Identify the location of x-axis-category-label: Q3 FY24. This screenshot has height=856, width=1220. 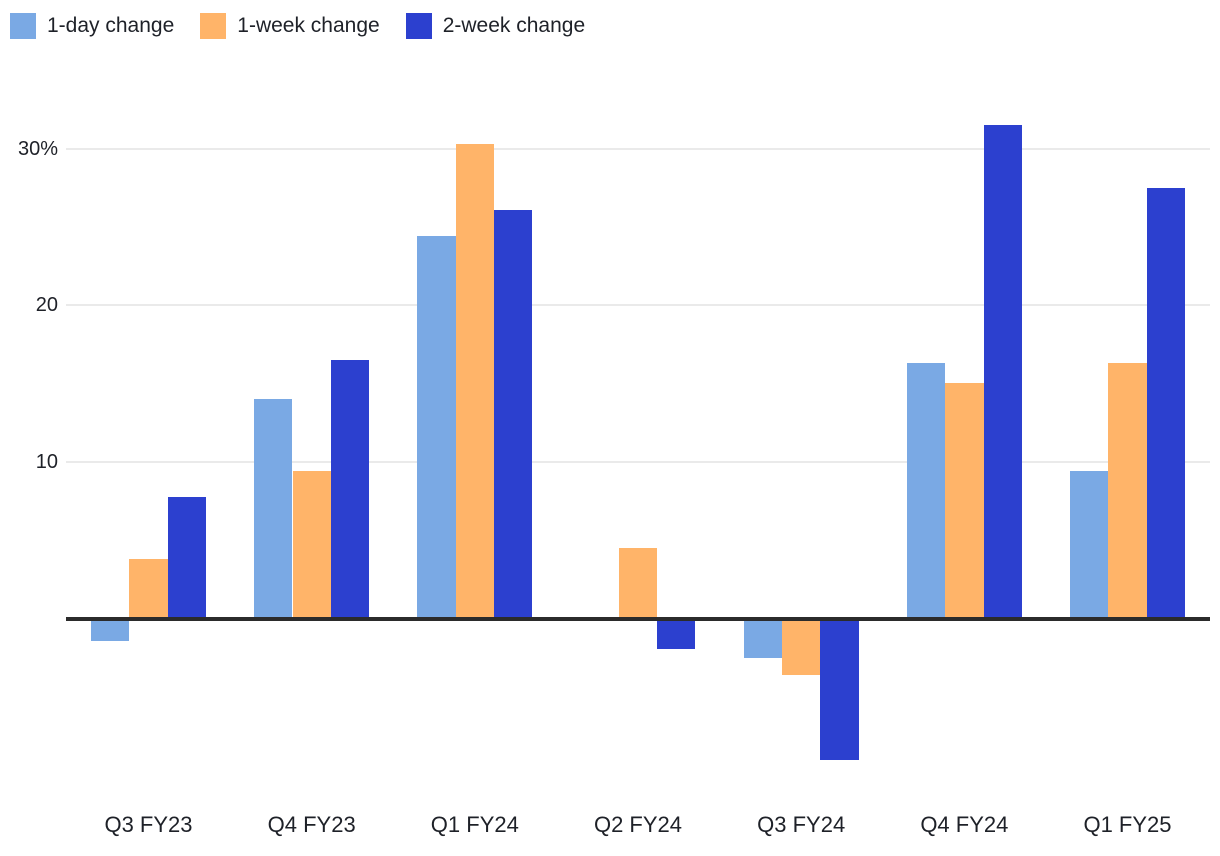
(801, 824).